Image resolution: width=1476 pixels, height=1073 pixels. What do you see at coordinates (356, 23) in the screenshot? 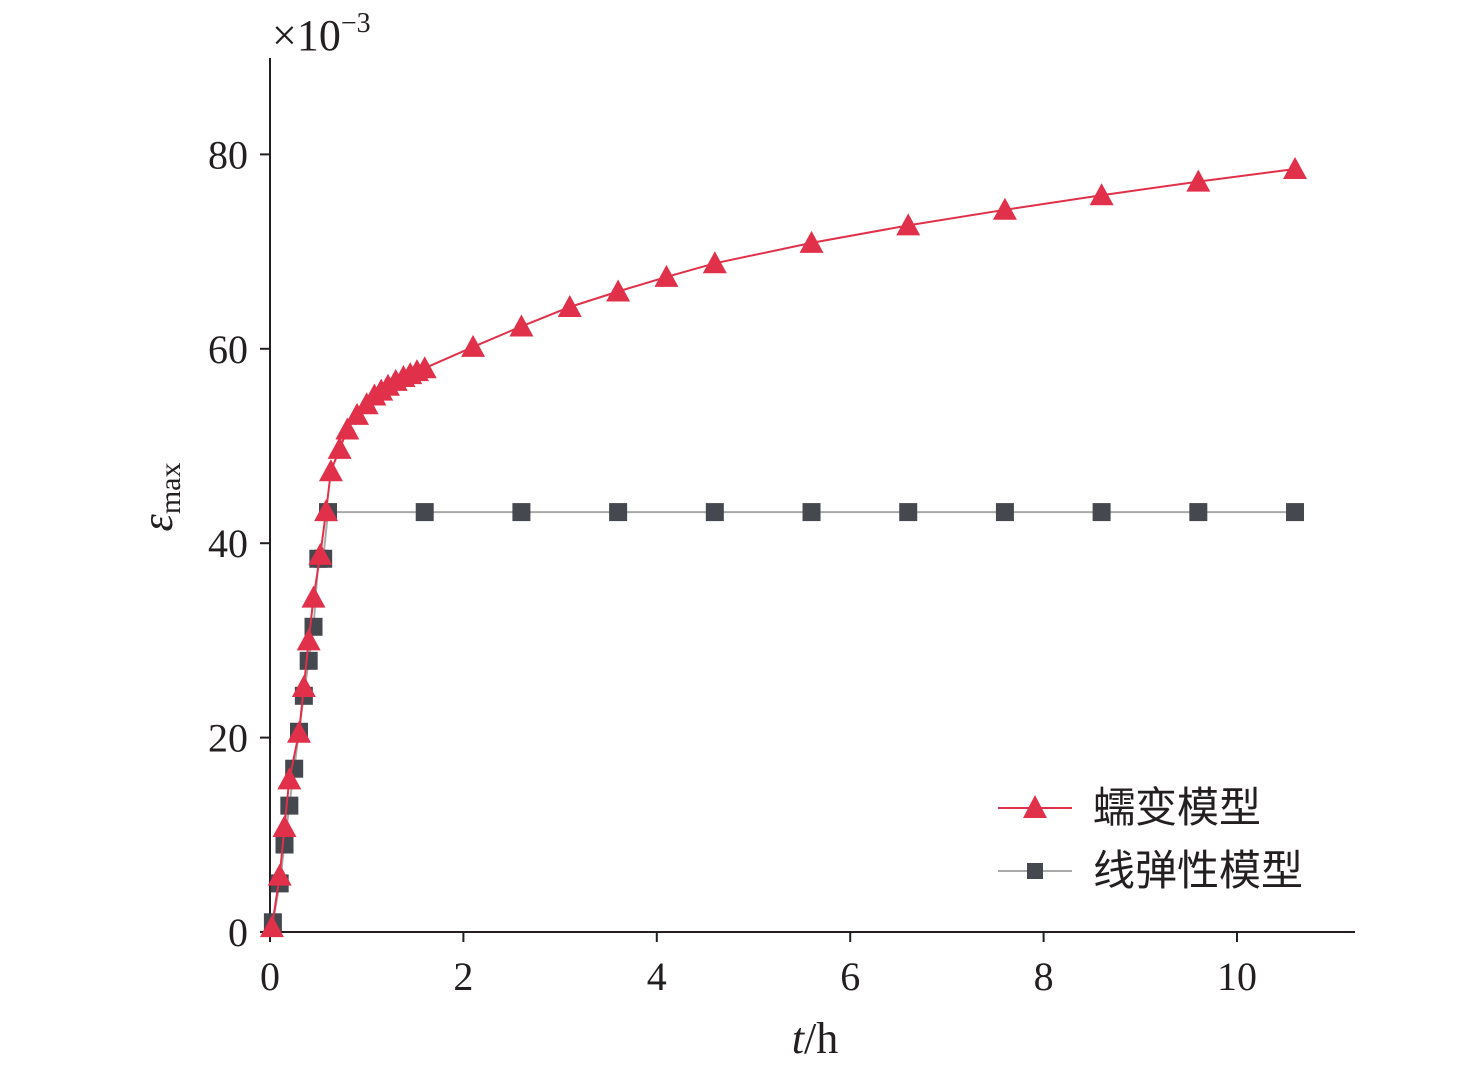
I see `y-scale-exponent: −3` at bounding box center [356, 23].